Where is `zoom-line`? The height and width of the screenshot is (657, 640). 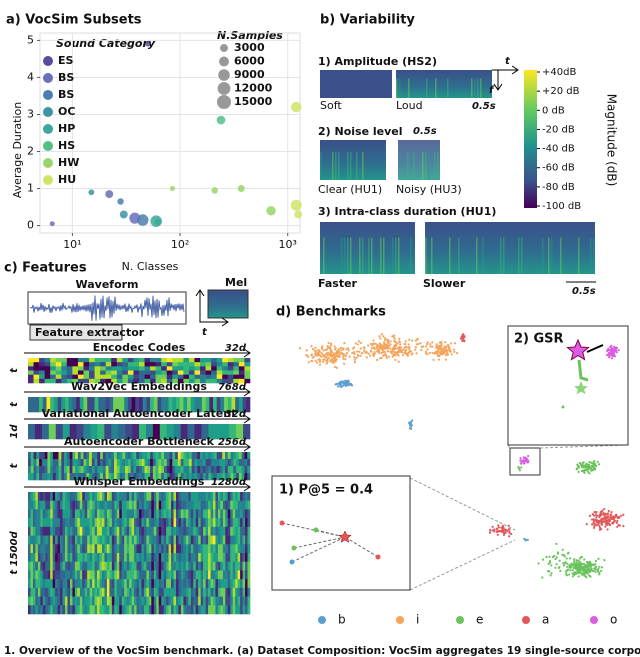 zoom-line is located at coordinates (568, 446).